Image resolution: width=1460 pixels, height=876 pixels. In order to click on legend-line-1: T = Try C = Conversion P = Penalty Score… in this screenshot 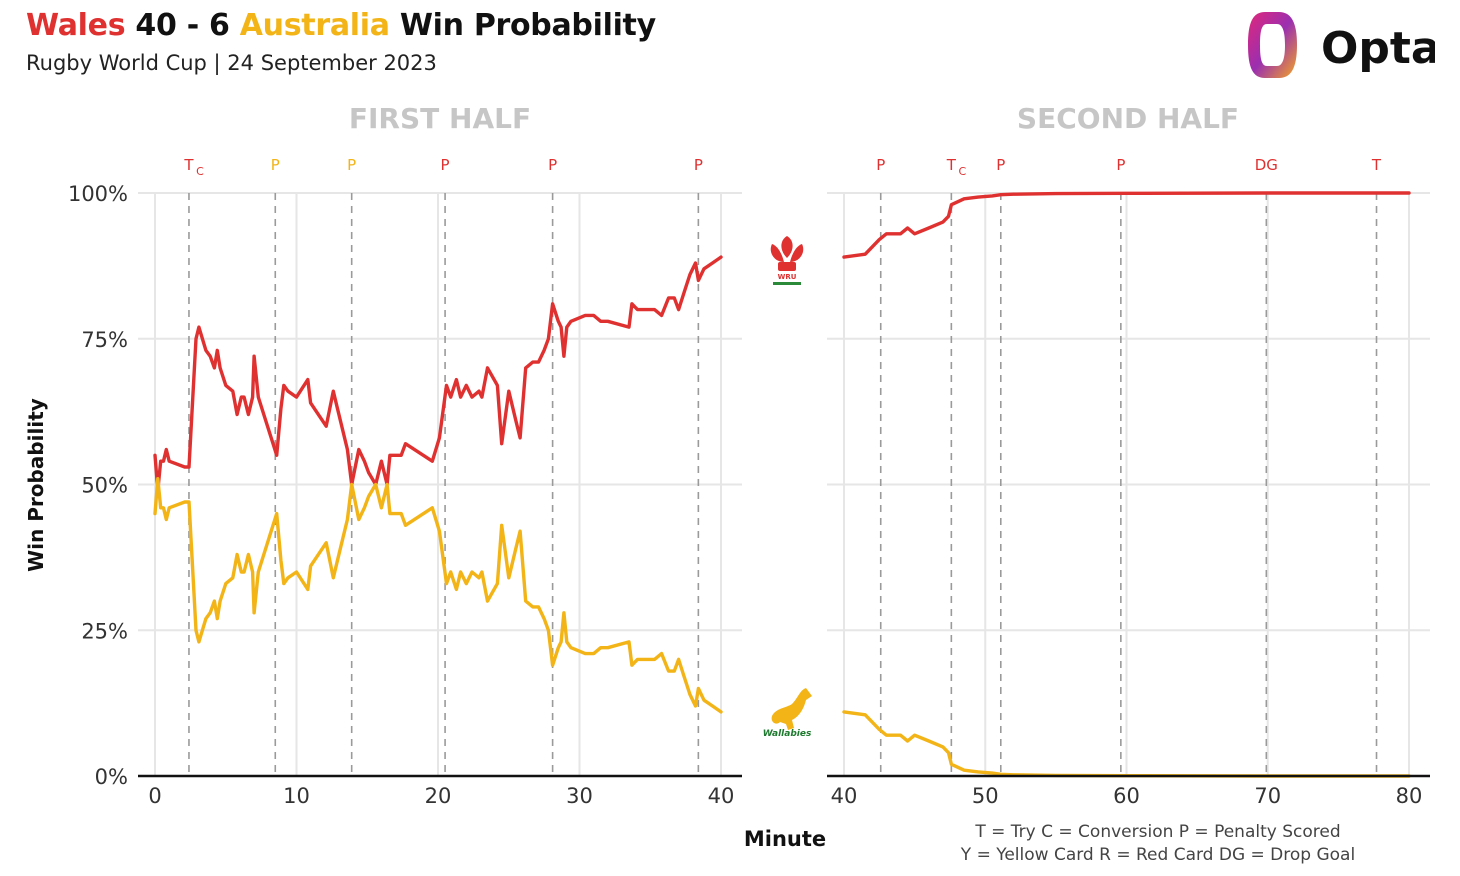, I will do `click(1157, 832)`.